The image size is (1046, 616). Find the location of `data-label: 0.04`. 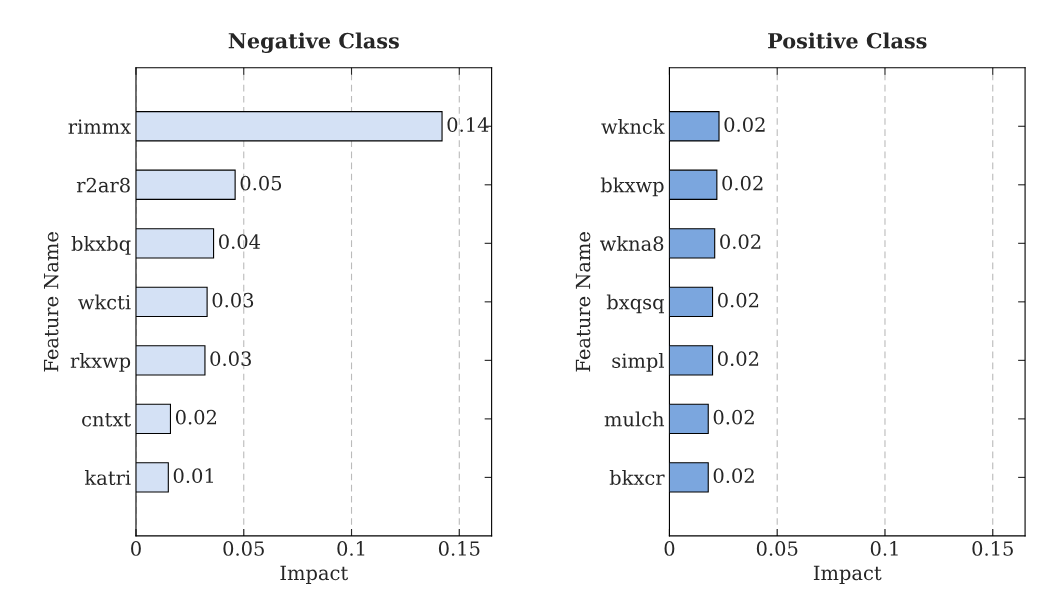

data-label: 0.04 is located at coordinates (240, 241).